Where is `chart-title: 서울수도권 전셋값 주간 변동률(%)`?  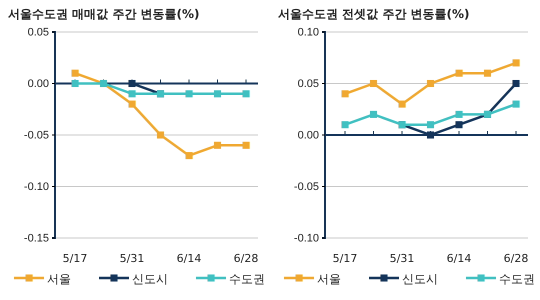
chart-title: 서울수도권 전셋값 주간 변동률(%) is located at coordinates (374, 14).